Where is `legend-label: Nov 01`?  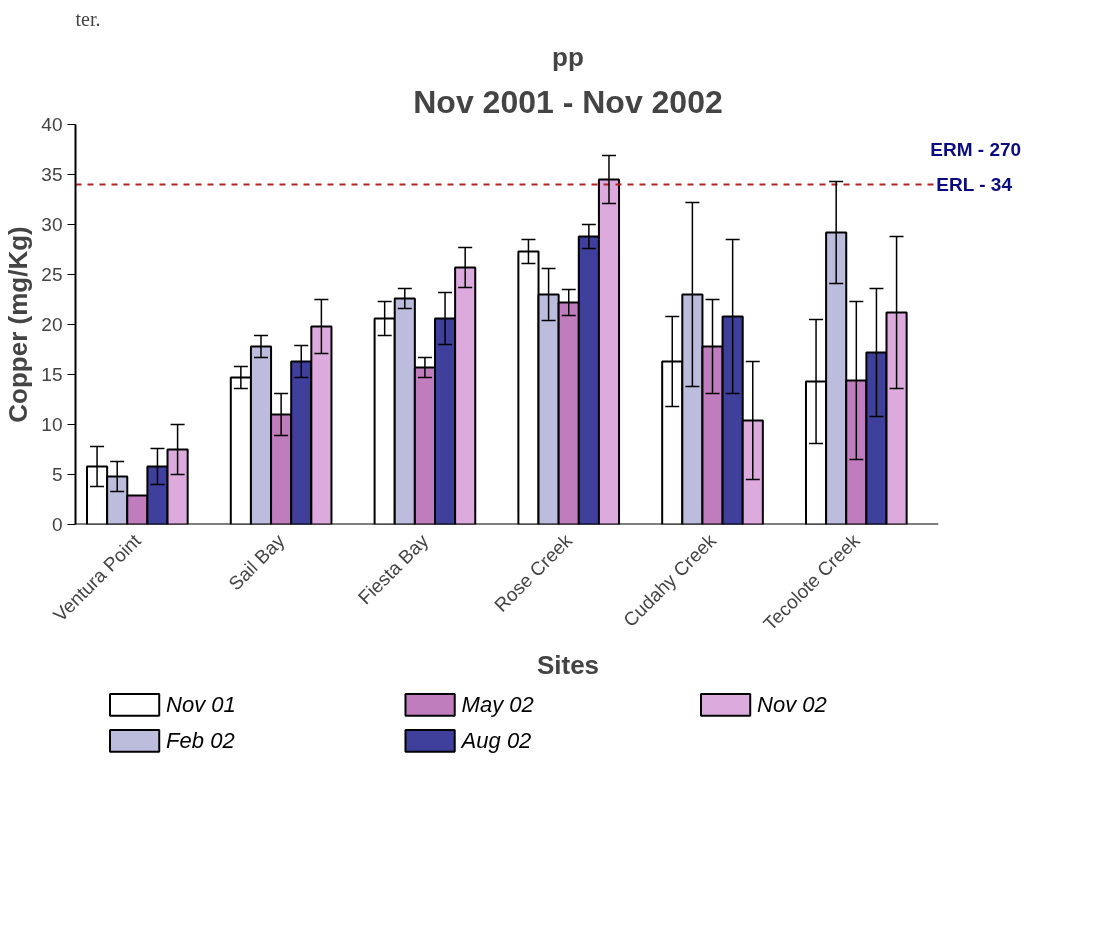 legend-label: Nov 01 is located at coordinates (201, 705).